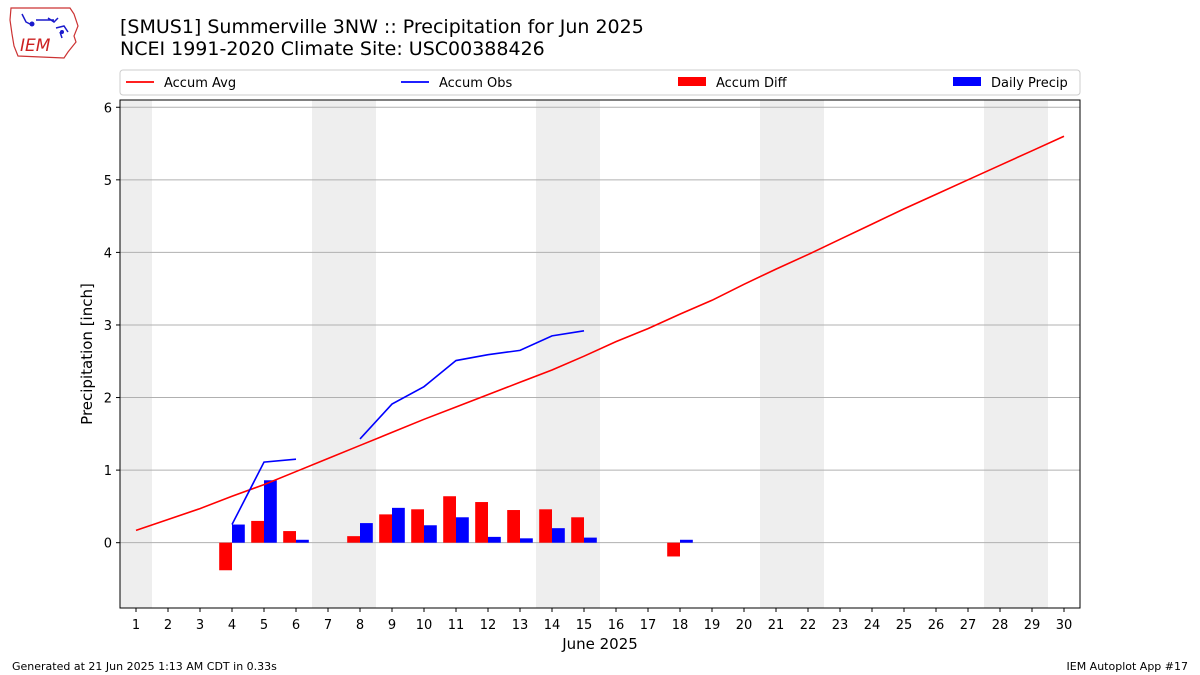 This screenshot has height=675, width=1200. What do you see at coordinates (904, 625) in the screenshot?
I see `x-tick-label: 25` at bounding box center [904, 625].